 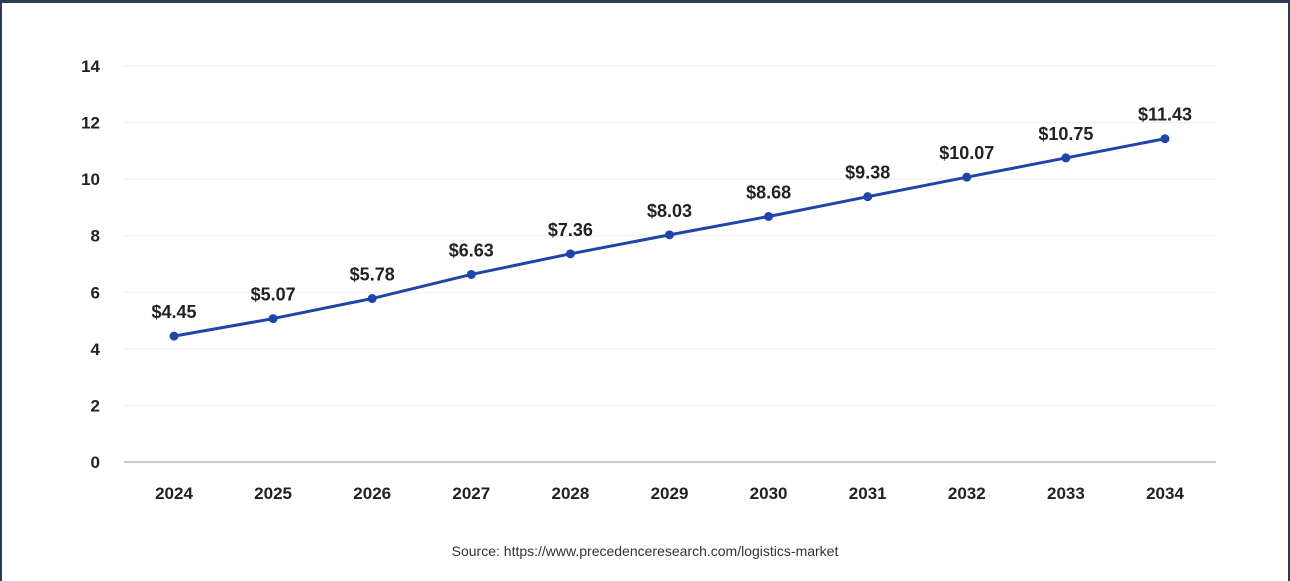 What do you see at coordinates (1065, 134) in the screenshot?
I see `data-label: $10.75` at bounding box center [1065, 134].